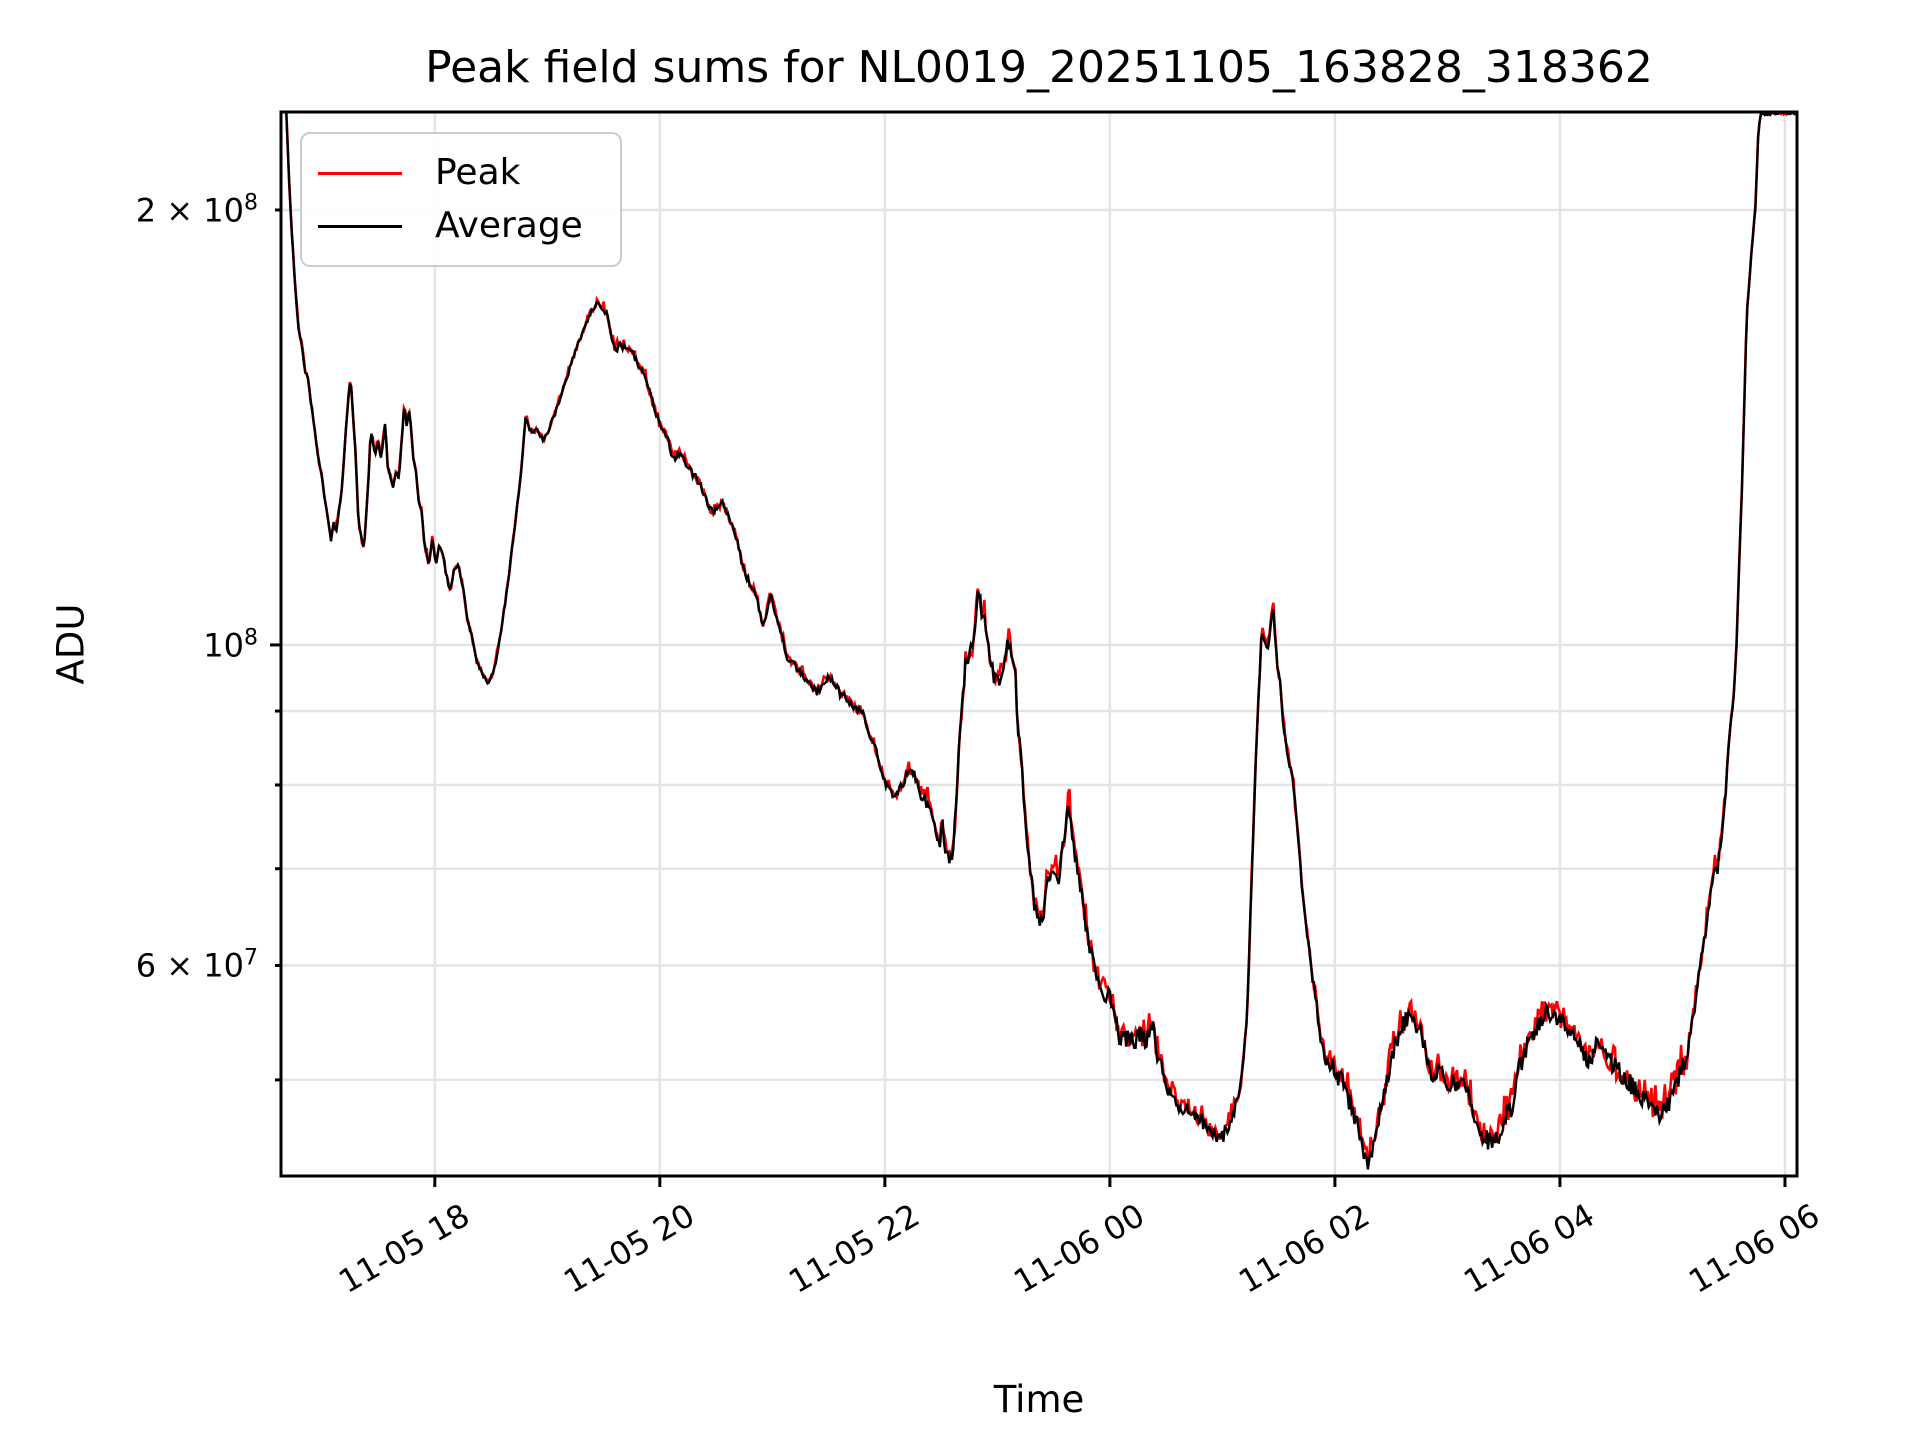 This screenshot has width=1920, height=1440. Describe the element at coordinates (71, 644) in the screenshot. I see `y-axis-label: ADU` at that location.